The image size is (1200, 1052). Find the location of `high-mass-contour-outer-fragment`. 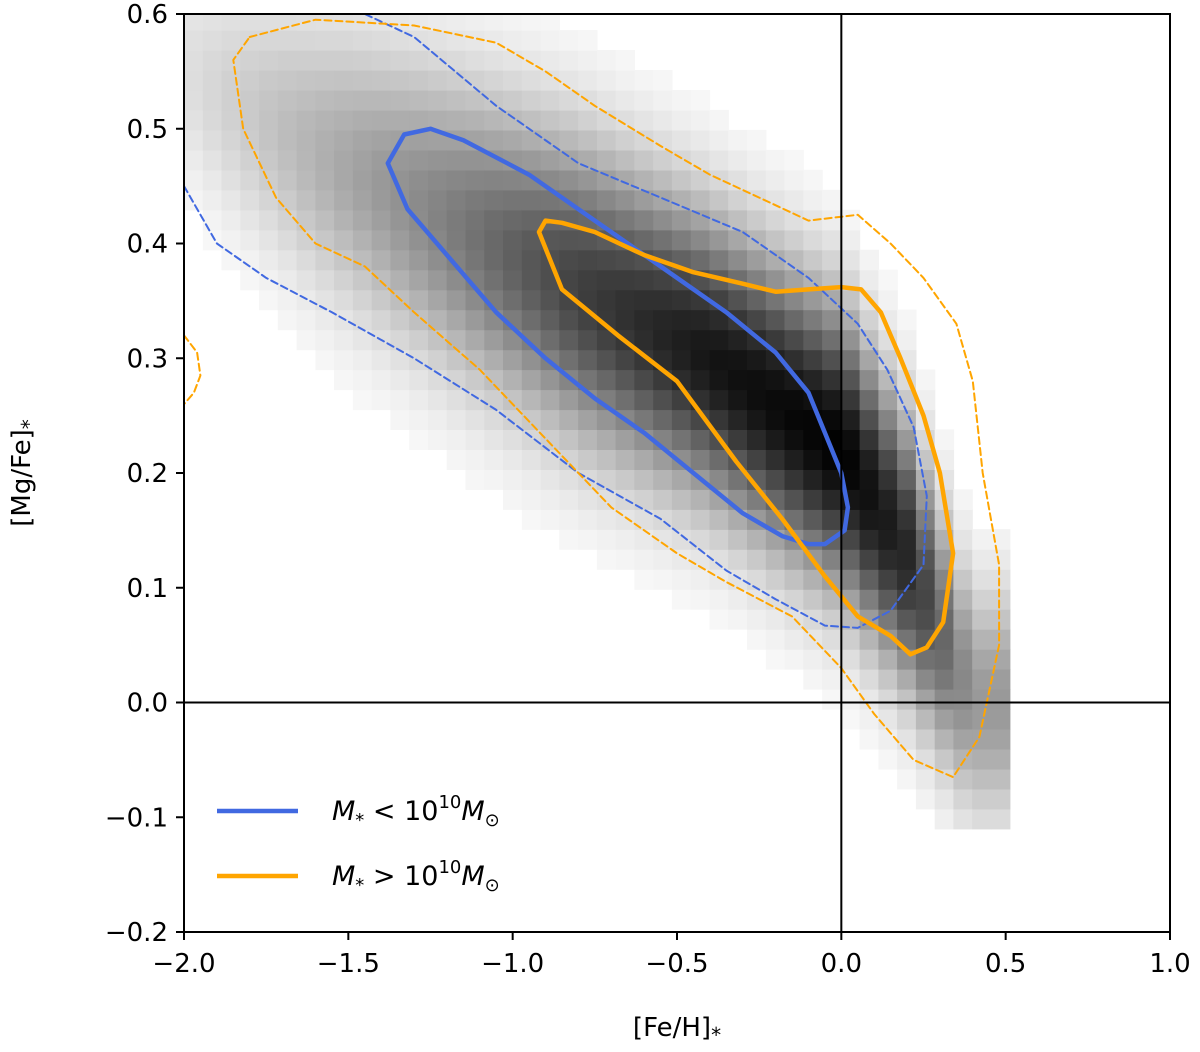

high-mass-contour-outer-fragment is located at coordinates (193, 370).